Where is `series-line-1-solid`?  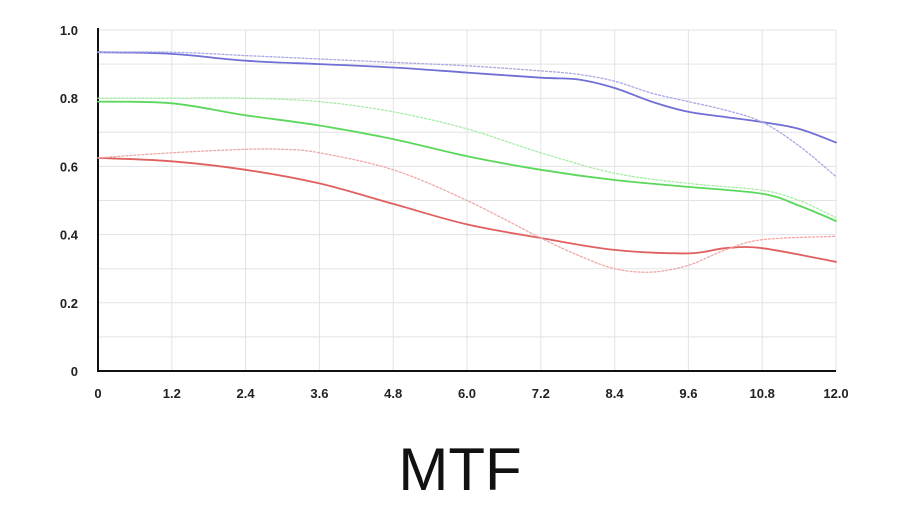
series-line-1-solid is located at coordinates (467, 97).